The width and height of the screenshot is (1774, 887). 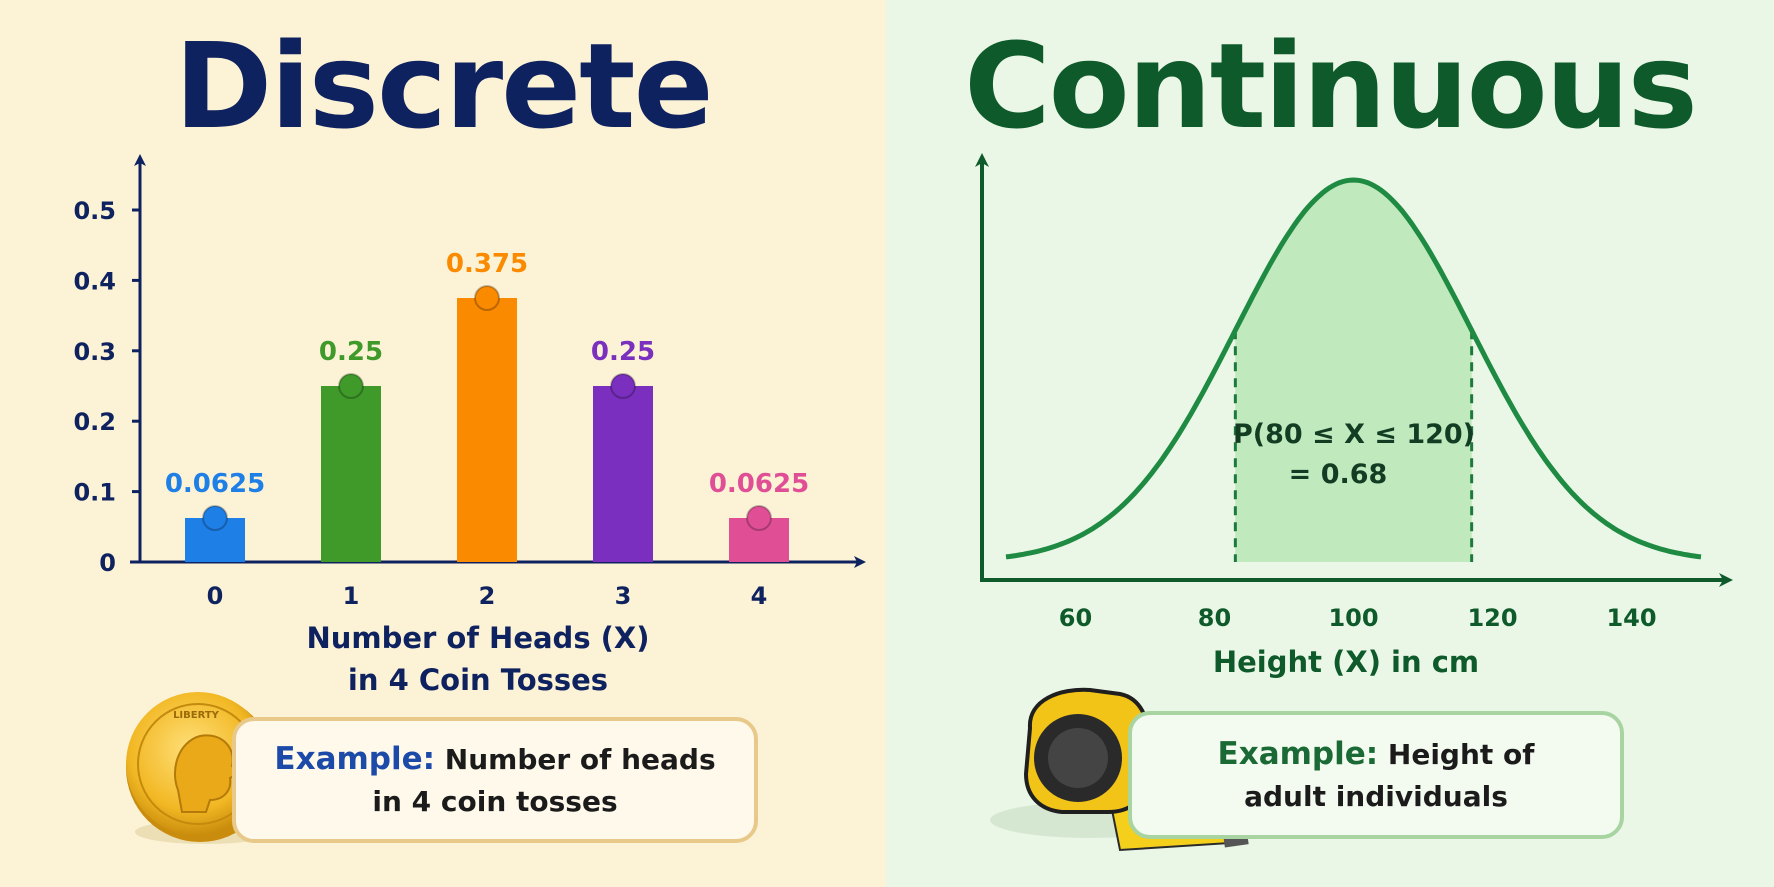 I want to click on y-tick-label: 0.4, so click(x=94, y=281).